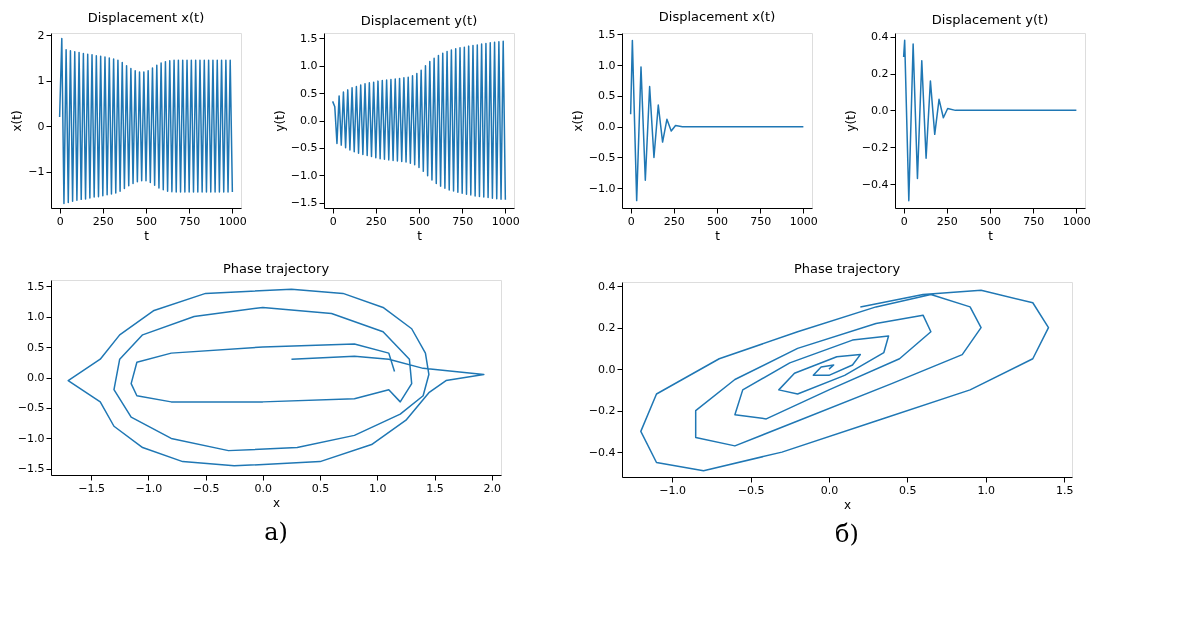  What do you see at coordinates (41, 81) in the screenshot?
I see `y-tick-label: 1` at bounding box center [41, 81].